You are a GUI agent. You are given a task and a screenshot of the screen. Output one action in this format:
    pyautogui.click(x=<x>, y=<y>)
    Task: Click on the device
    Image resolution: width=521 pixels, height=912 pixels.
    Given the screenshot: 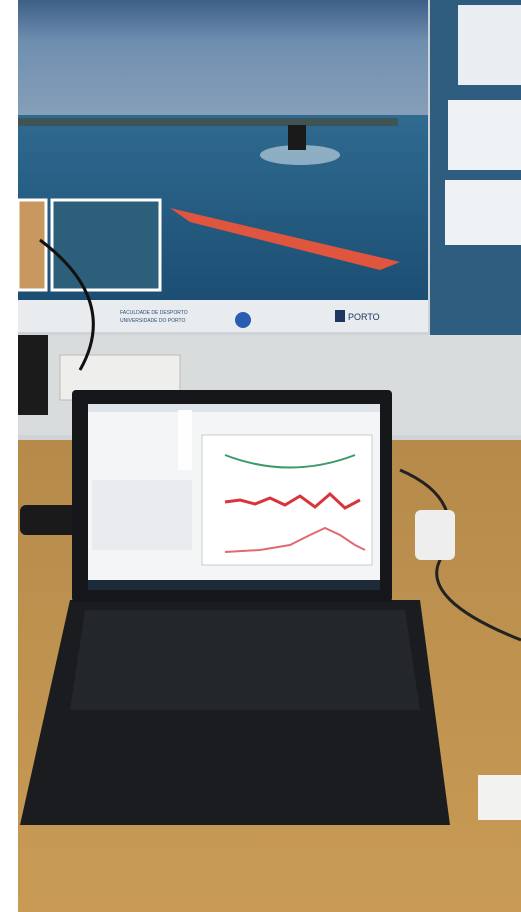 What is the action you would take?
    pyautogui.click(x=50, y=520)
    